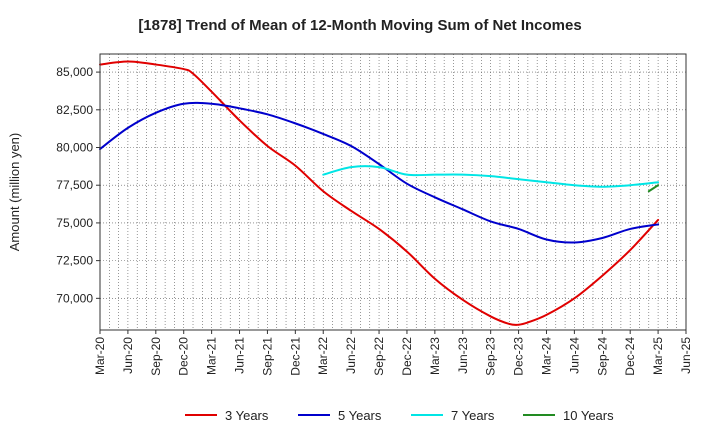 The height and width of the screenshot is (440, 720). What do you see at coordinates (74, 298) in the screenshot?
I see `y-tick-label: 70,000` at bounding box center [74, 298].